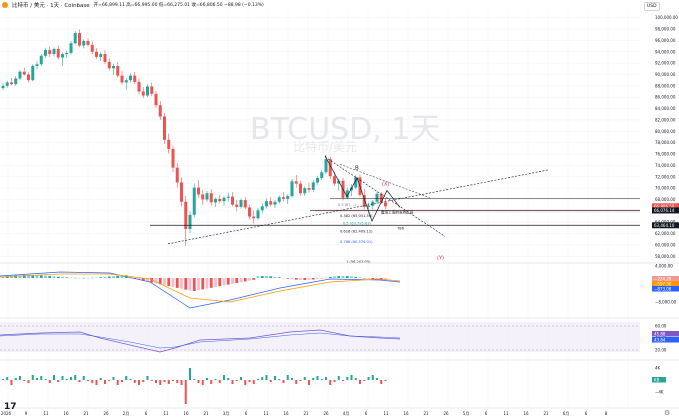 The height and width of the screenshot is (420, 679). What do you see at coordinates (346, 413) in the screenshot?
I see `time-tick-label: 4月` at bounding box center [346, 413].